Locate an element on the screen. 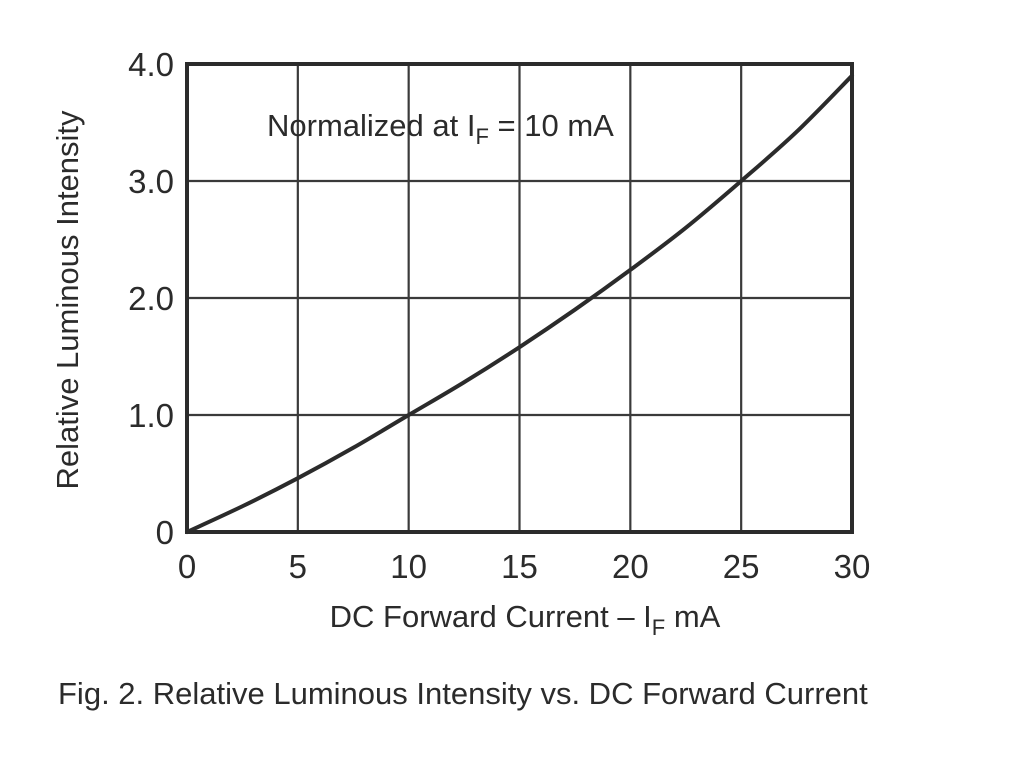 The image size is (1036, 764). y-tick-label: 2.0 is located at coordinates (151, 298).